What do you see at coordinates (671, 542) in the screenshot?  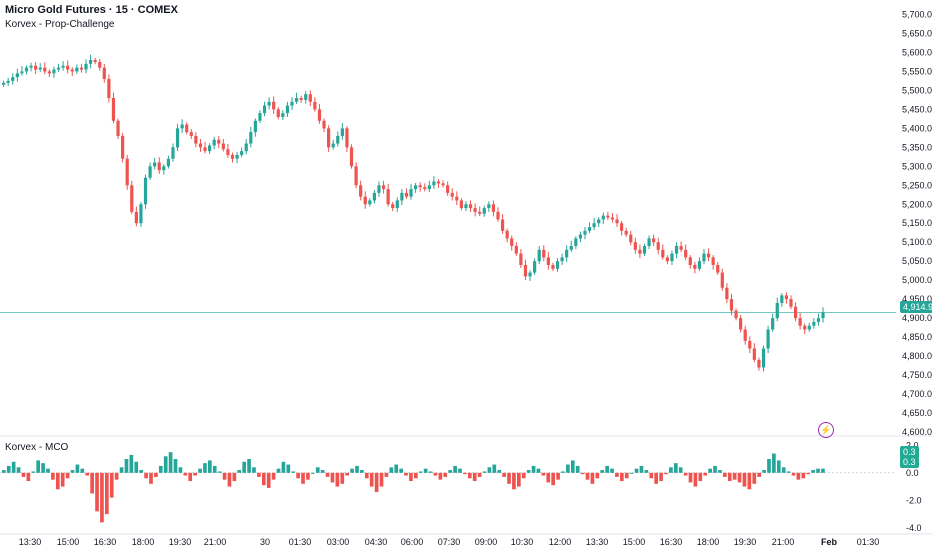 I see `time-axis-label: 16:30` at bounding box center [671, 542].